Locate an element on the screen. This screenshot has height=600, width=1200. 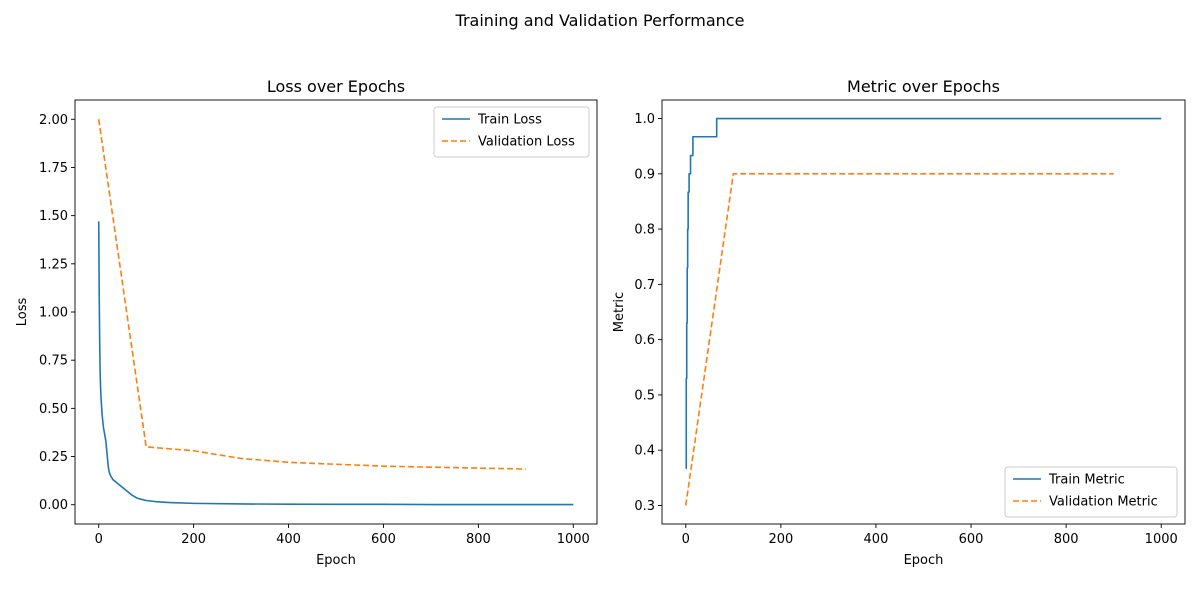
metric-xtick-label: 400 is located at coordinates (876, 539).